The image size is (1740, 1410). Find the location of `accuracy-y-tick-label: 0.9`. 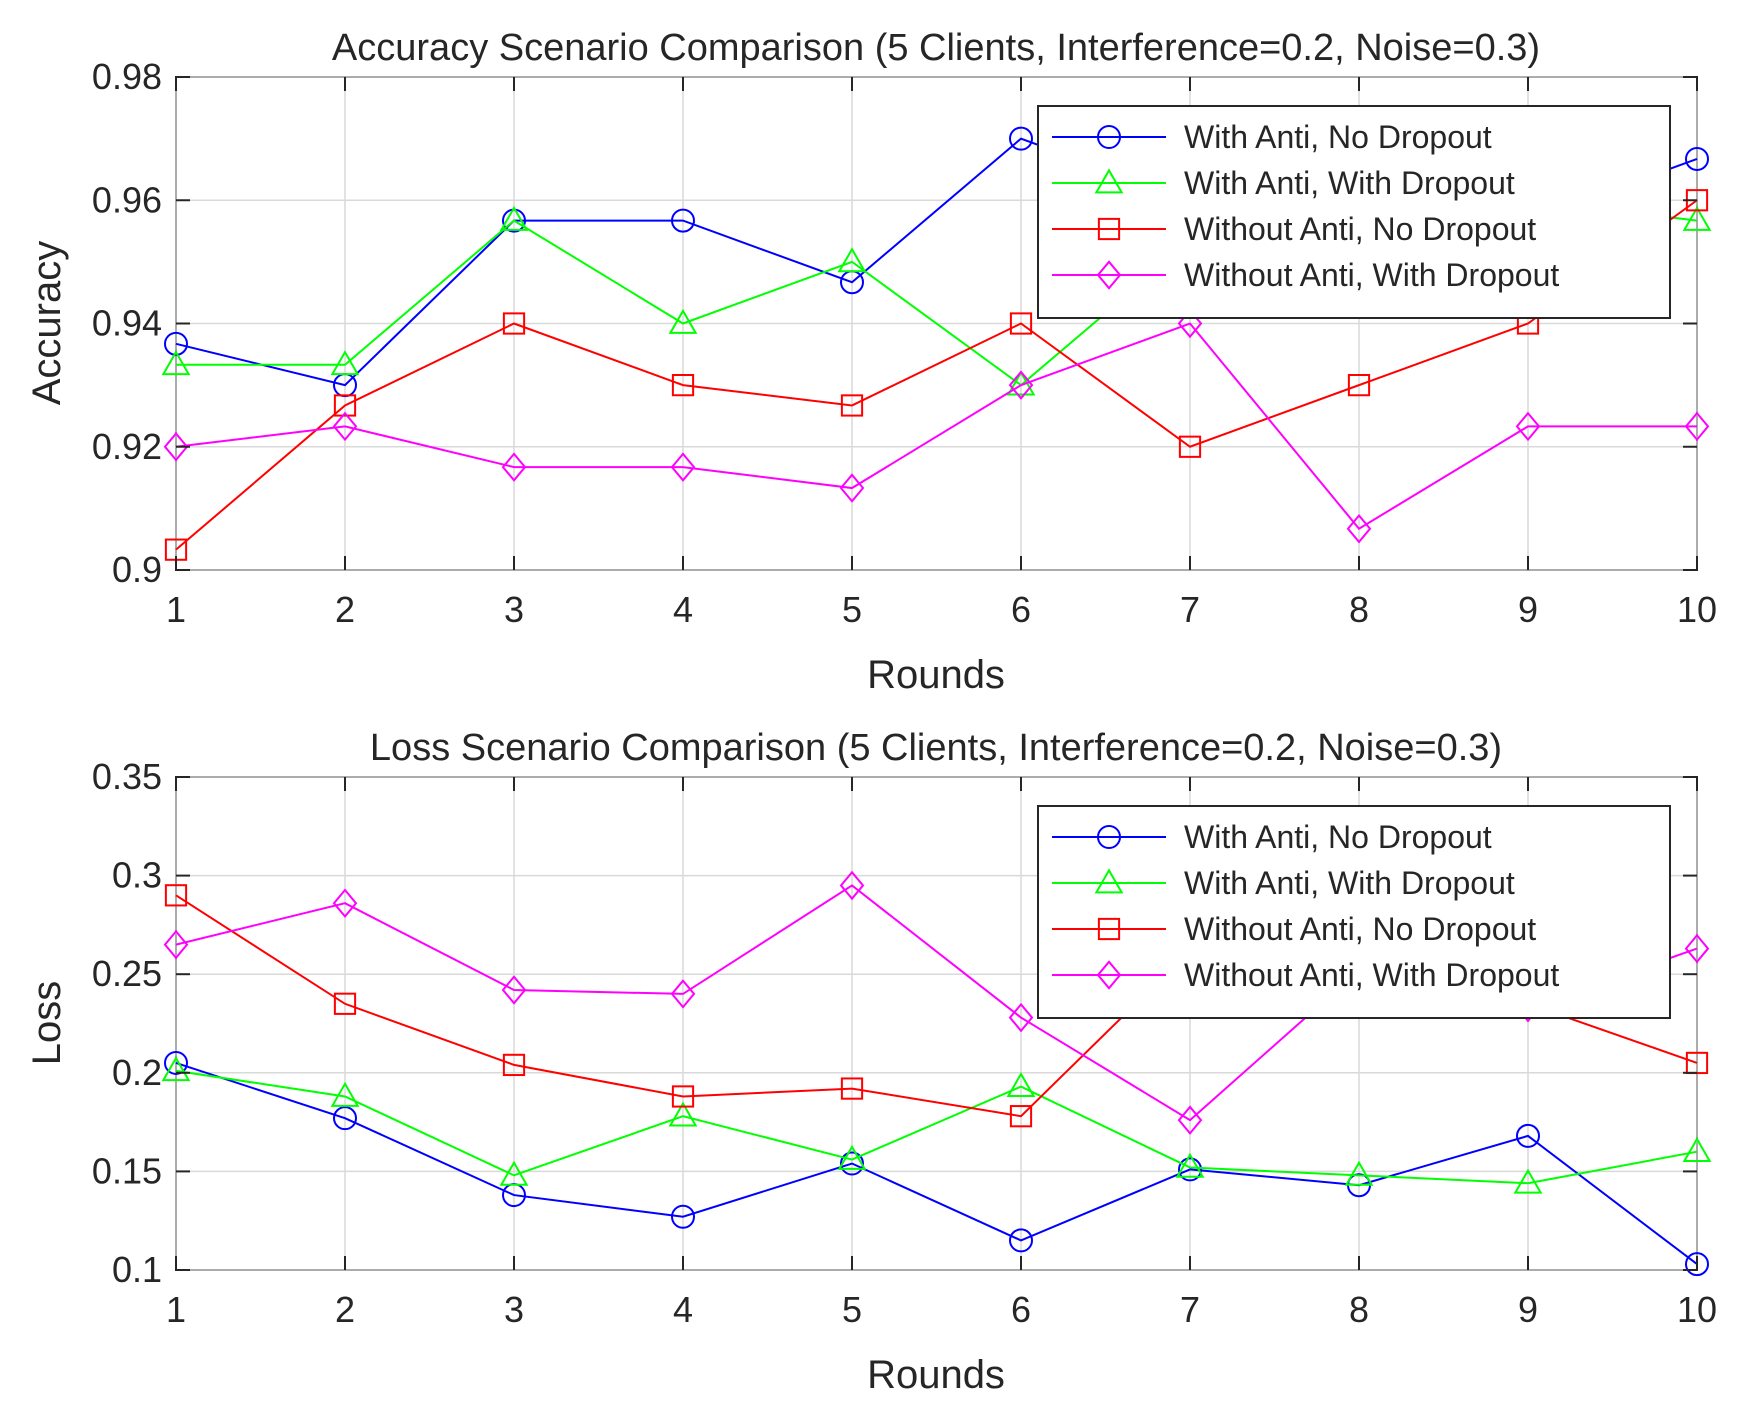

accuracy-y-tick-label: 0.9 is located at coordinates (137, 569).